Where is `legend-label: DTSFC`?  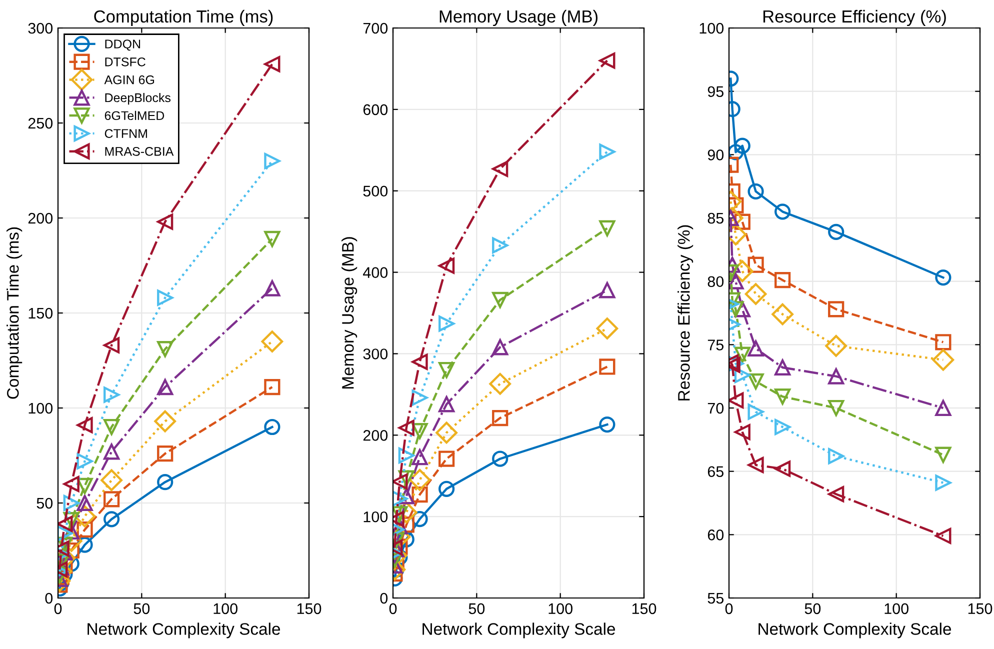 legend-label: DTSFC is located at coordinates (125, 61).